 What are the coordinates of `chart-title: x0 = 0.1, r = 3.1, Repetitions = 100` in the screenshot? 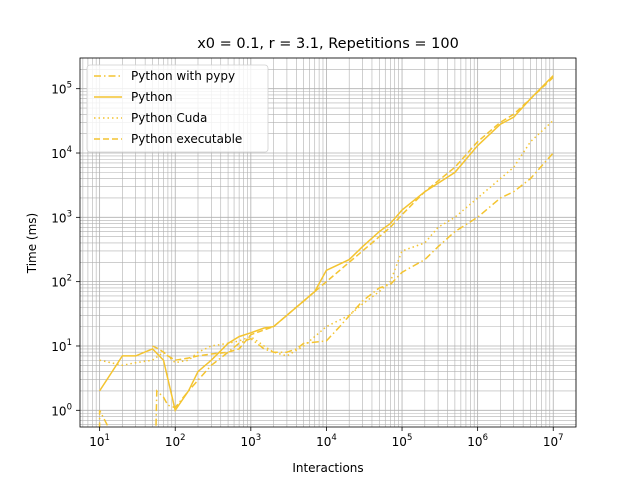 It's located at (328, 44).